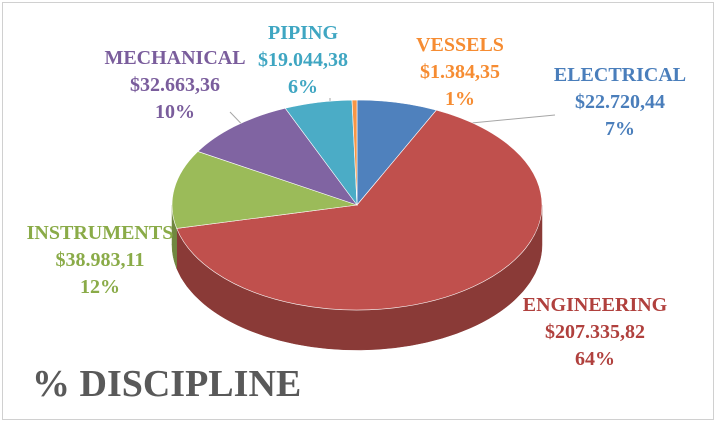 The height and width of the screenshot is (423, 718). What do you see at coordinates (620, 75) in the screenshot?
I see `category-label: ELECTRICAL` at bounding box center [620, 75].